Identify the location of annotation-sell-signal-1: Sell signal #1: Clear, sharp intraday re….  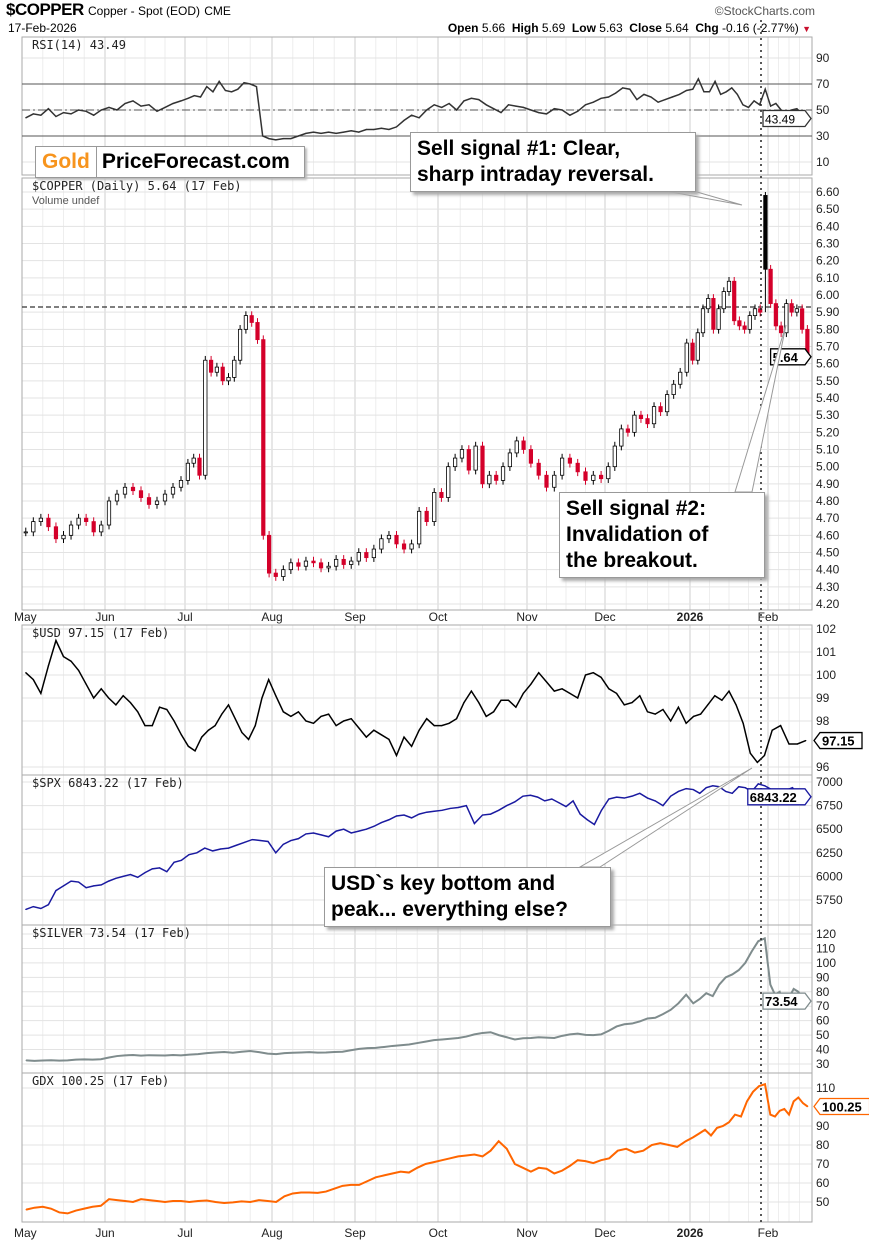
(553, 162).